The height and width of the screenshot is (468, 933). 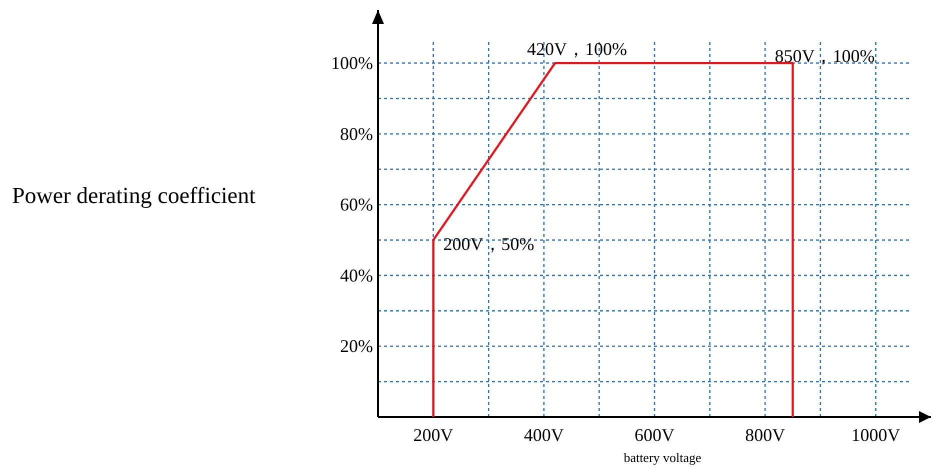 I want to click on annotation: 420V，100%, so click(x=576, y=49).